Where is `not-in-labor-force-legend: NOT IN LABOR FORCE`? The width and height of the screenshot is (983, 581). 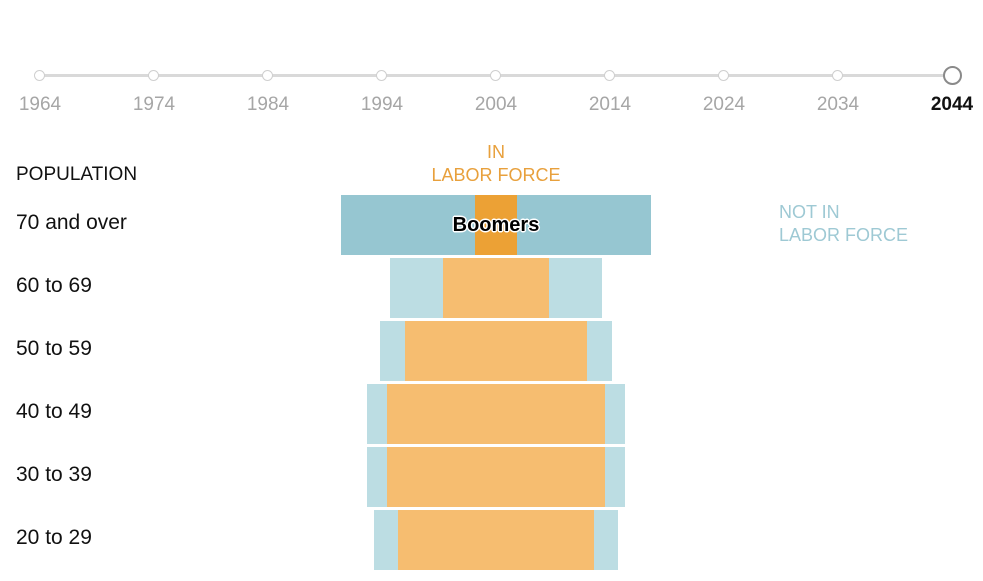 not-in-labor-force-legend: NOT IN LABOR FORCE is located at coordinates (843, 224).